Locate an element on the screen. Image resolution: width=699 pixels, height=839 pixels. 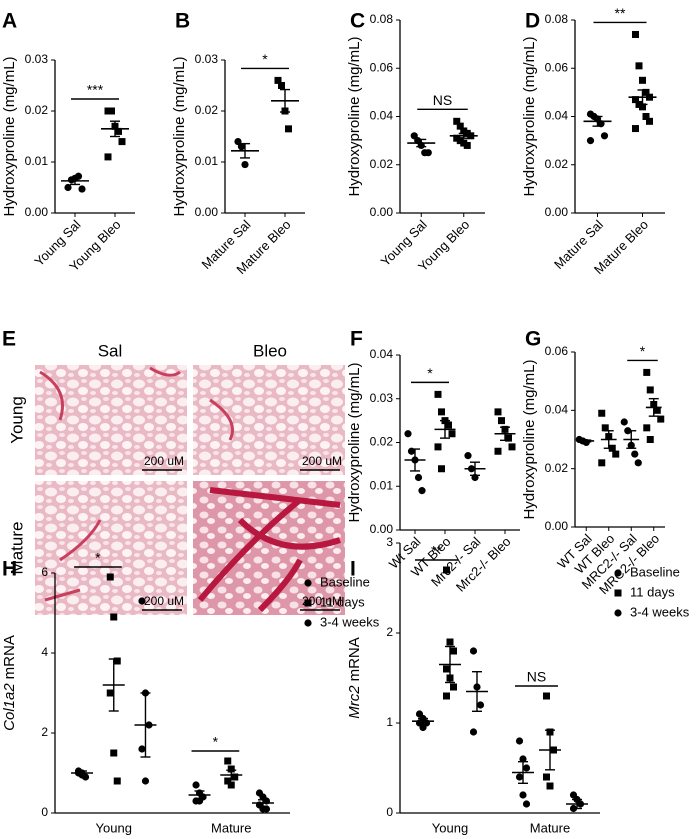
column-label: Sal is located at coordinates (110, 350).